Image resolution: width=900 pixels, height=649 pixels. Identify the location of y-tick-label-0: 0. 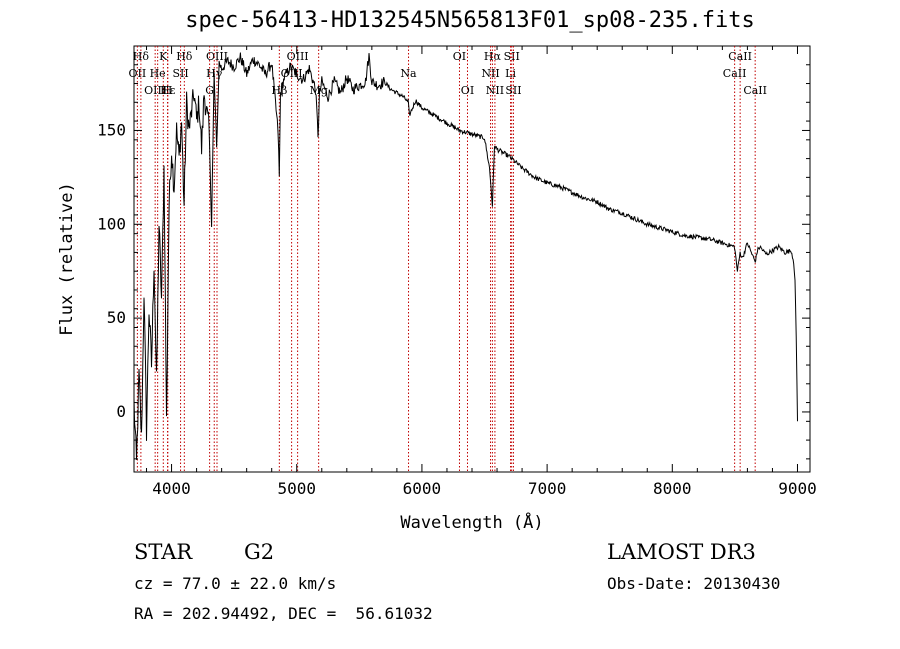
(121, 411).